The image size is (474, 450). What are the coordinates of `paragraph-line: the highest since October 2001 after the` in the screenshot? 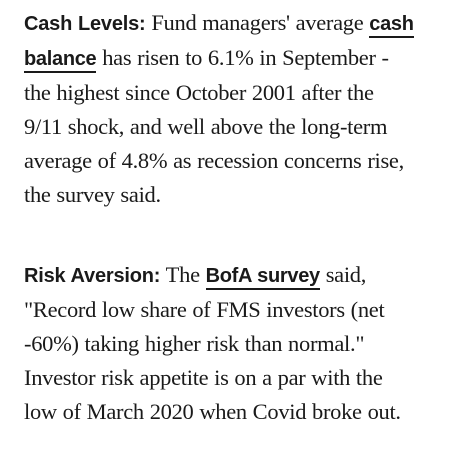 It's located at (199, 92).